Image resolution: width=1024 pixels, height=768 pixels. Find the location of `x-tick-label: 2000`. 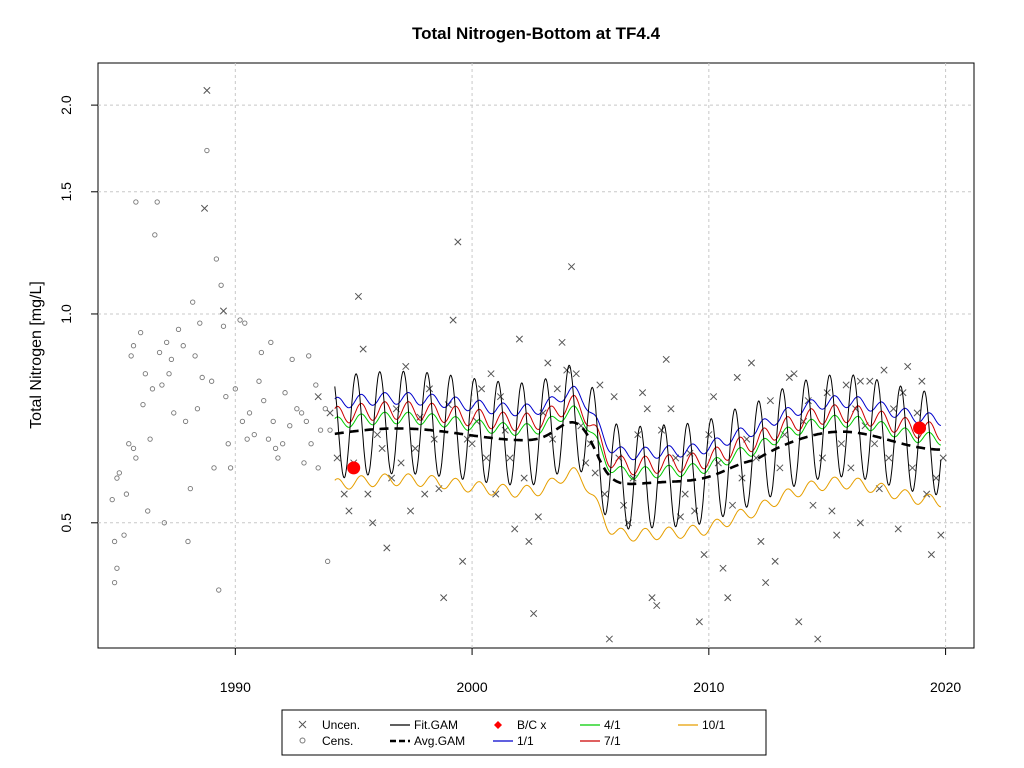

x-tick-label: 2000 is located at coordinates (471, 687).